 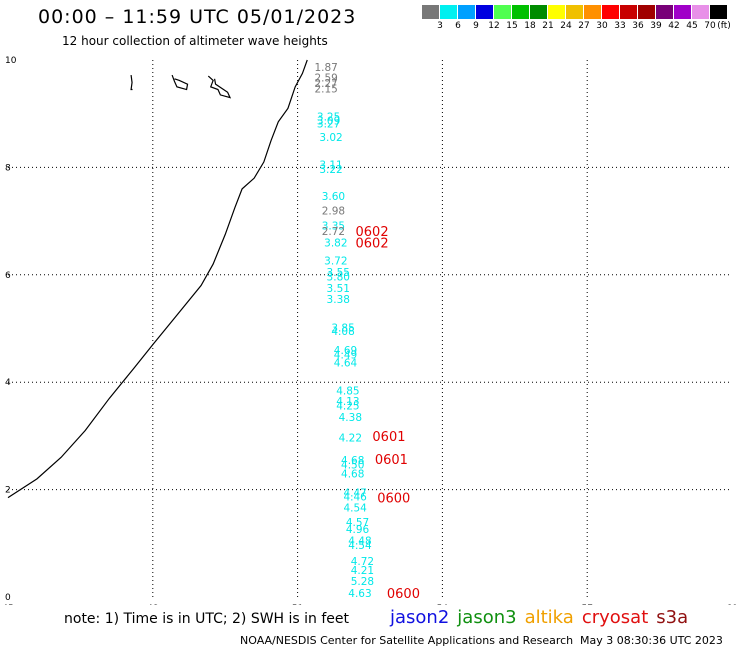 What do you see at coordinates (724, 26) in the screenshot?
I see `legend-unit: (ft)` at bounding box center [724, 26].